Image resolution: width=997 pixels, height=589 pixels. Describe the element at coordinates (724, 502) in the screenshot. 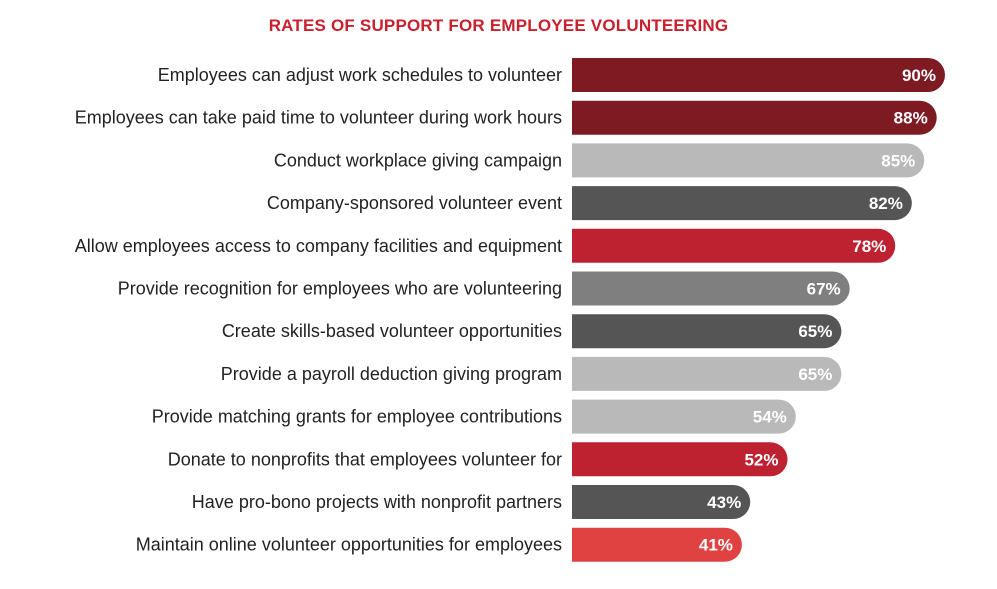

I see `value-label: 43%` at that location.